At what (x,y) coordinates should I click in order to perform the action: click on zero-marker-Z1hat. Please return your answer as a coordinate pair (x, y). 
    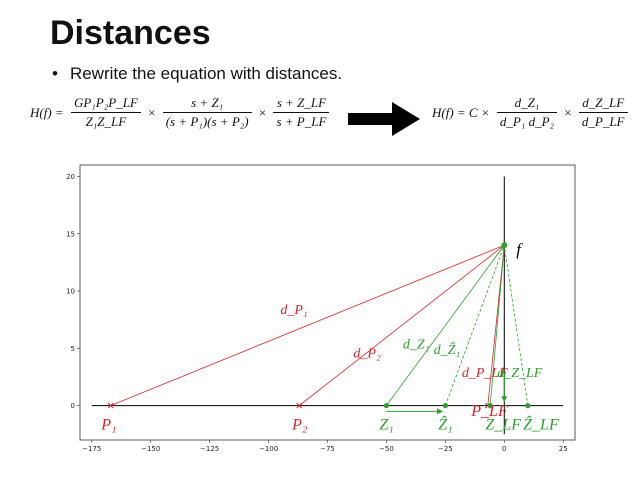
    Looking at the image, I should click on (445, 406).